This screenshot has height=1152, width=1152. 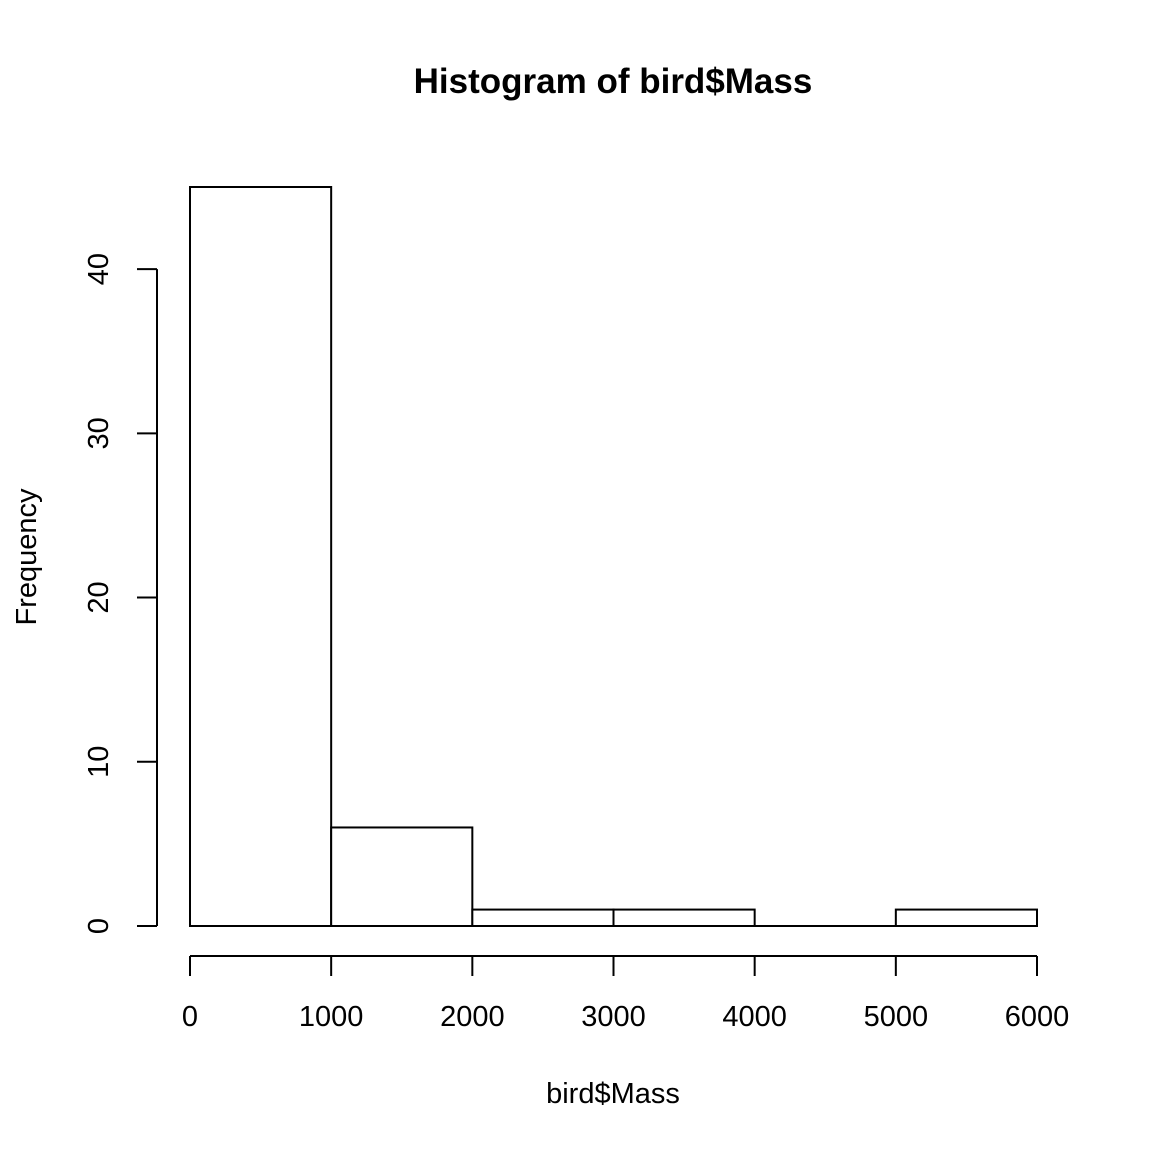 I want to click on chart-title: Histogram of bird$Mass, so click(x=613, y=81).